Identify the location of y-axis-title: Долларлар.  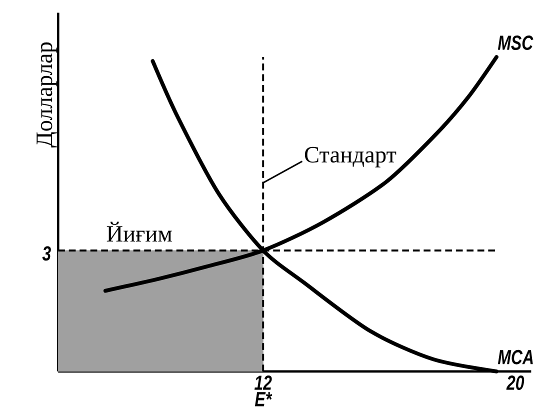
(46, 95).